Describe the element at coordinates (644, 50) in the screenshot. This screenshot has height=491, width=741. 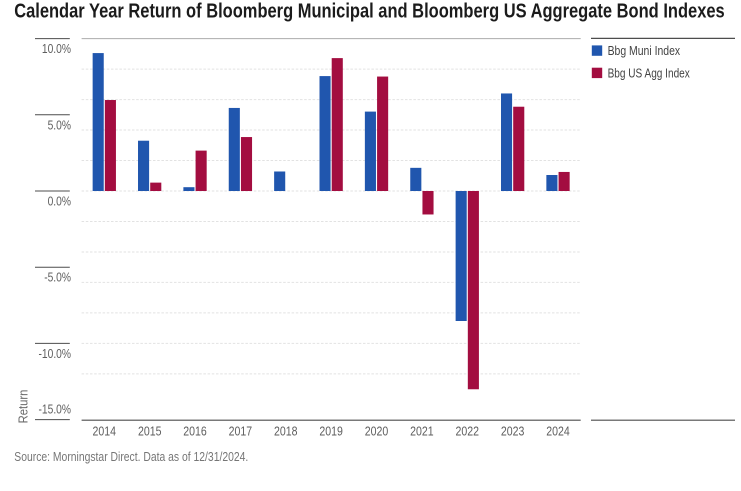
I see `svg-text: Bbg Muni Index` at that location.